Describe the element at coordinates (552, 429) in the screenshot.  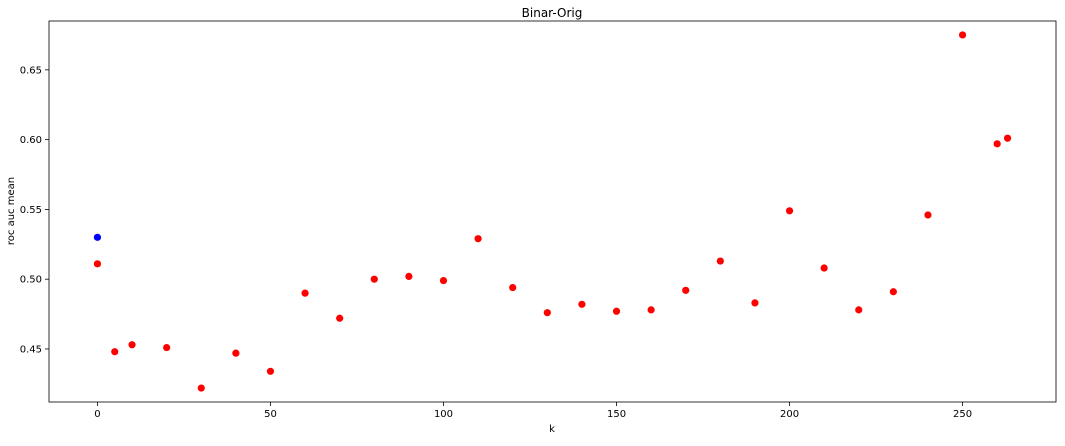
I see `x-axis-label: k` at that location.